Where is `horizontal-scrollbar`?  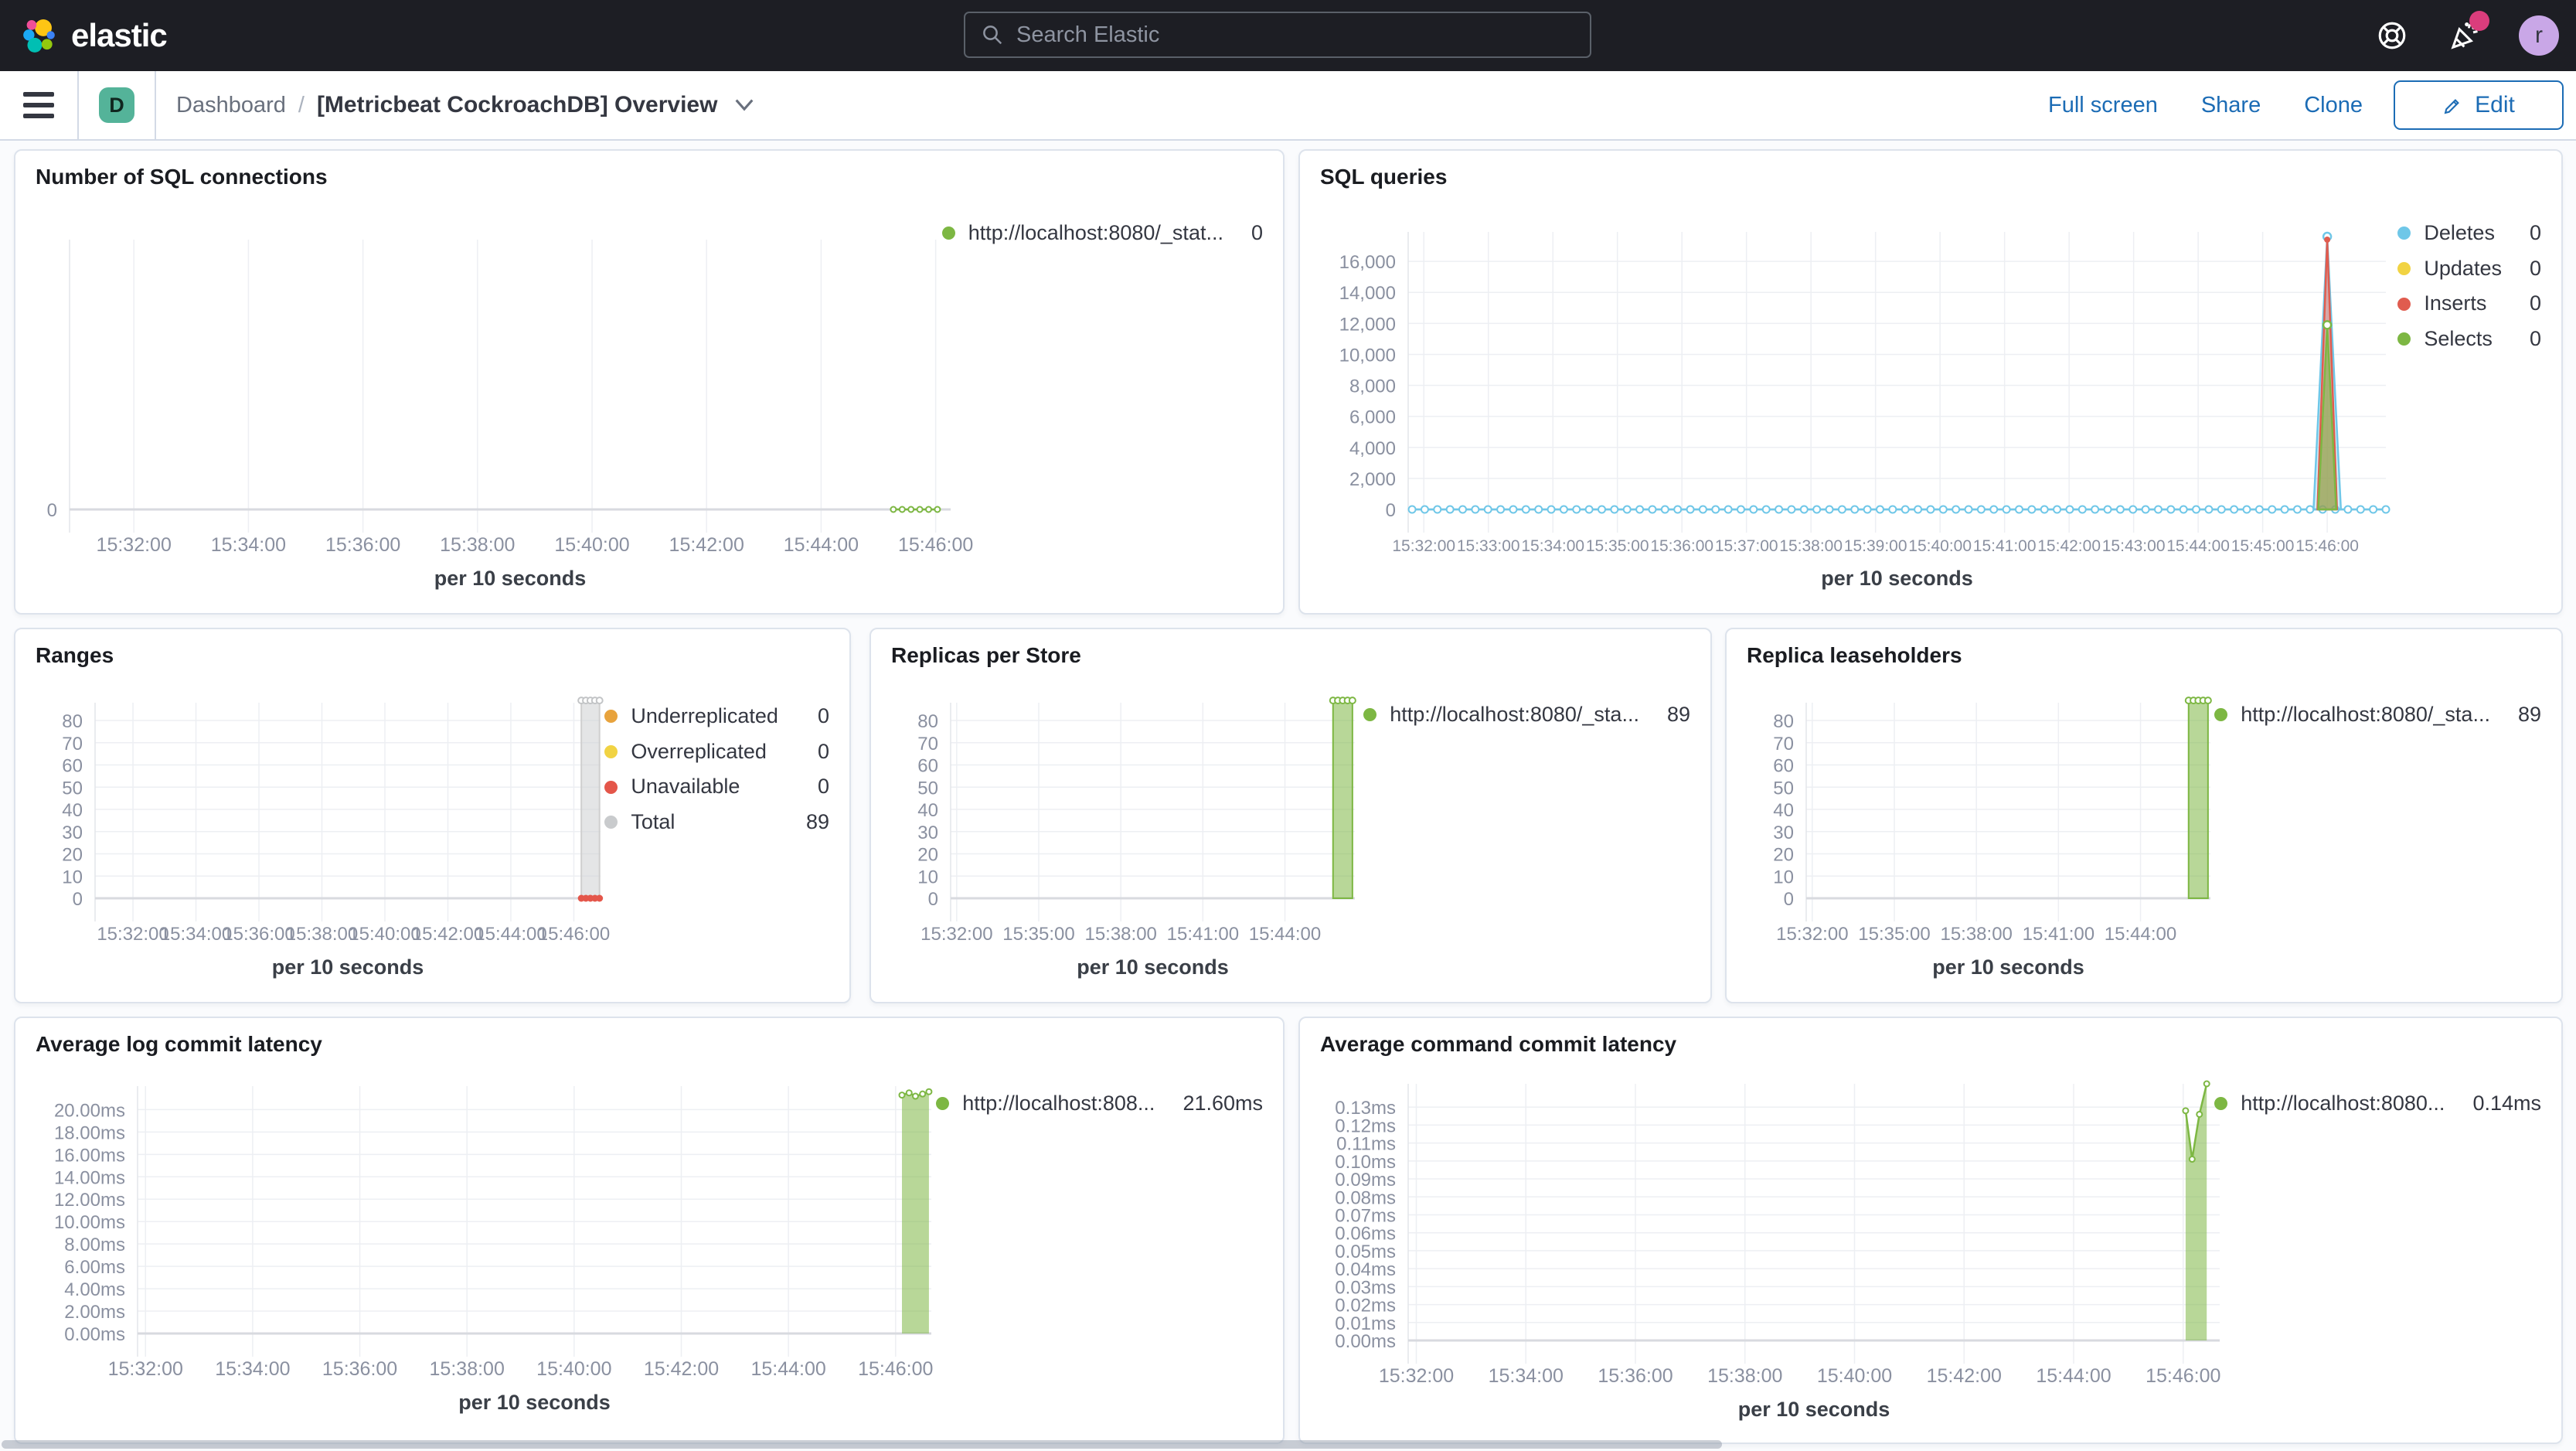
horizontal-scrollbar is located at coordinates (862, 1444).